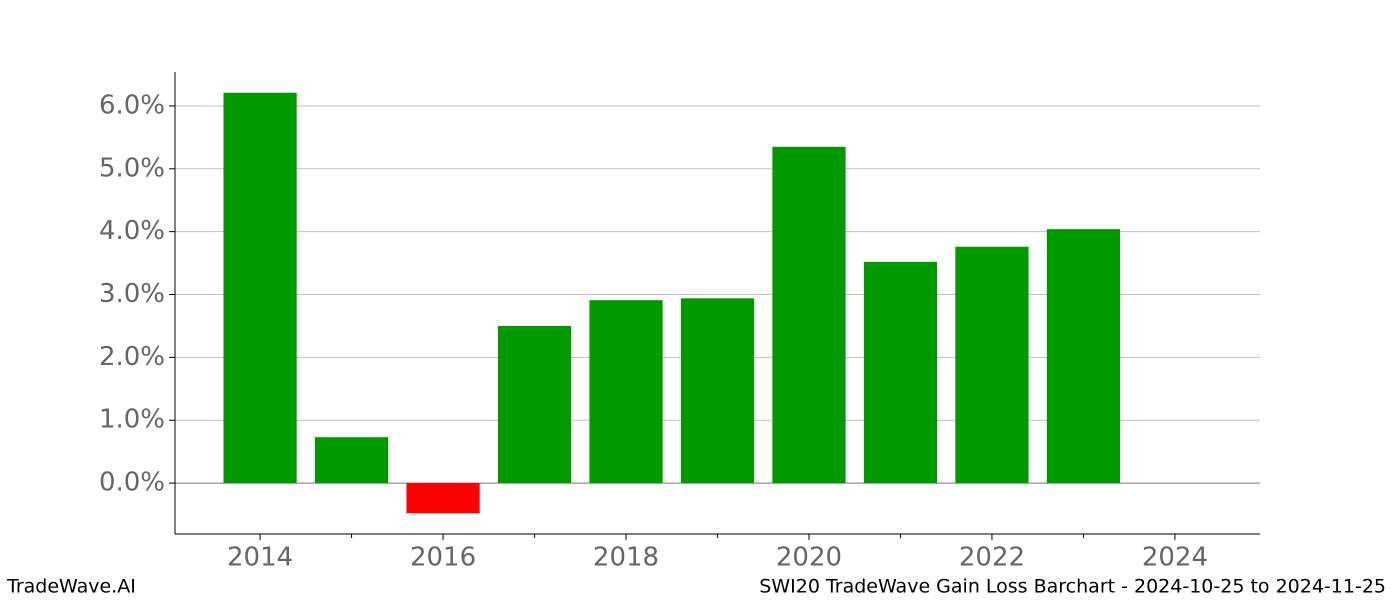 This screenshot has height=600, width=1400. I want to click on footer-left: TradeWave.AI, so click(71, 587).